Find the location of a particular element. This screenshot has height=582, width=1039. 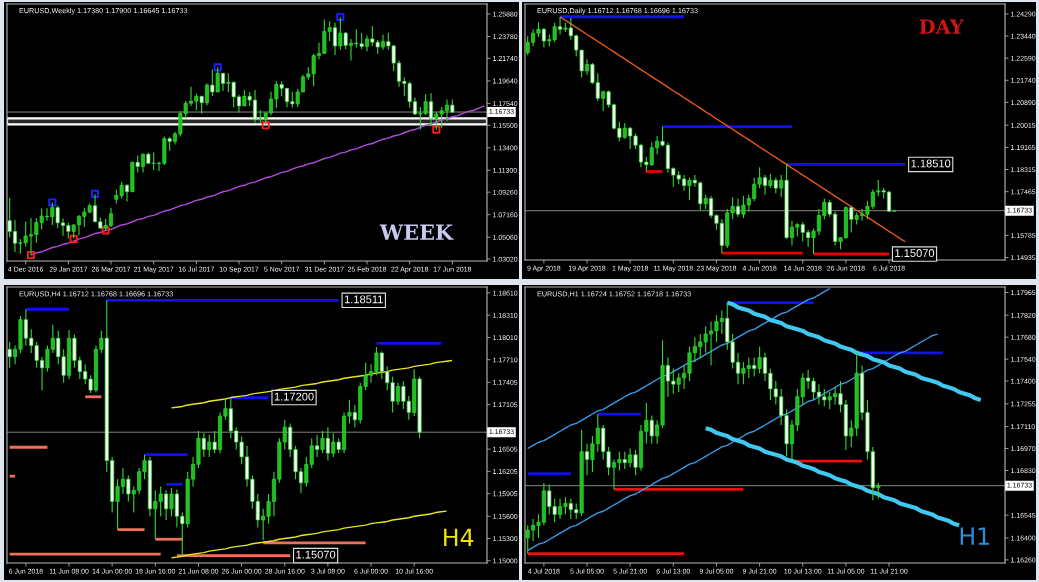

series-label: 1.18510 is located at coordinates (931, 163).